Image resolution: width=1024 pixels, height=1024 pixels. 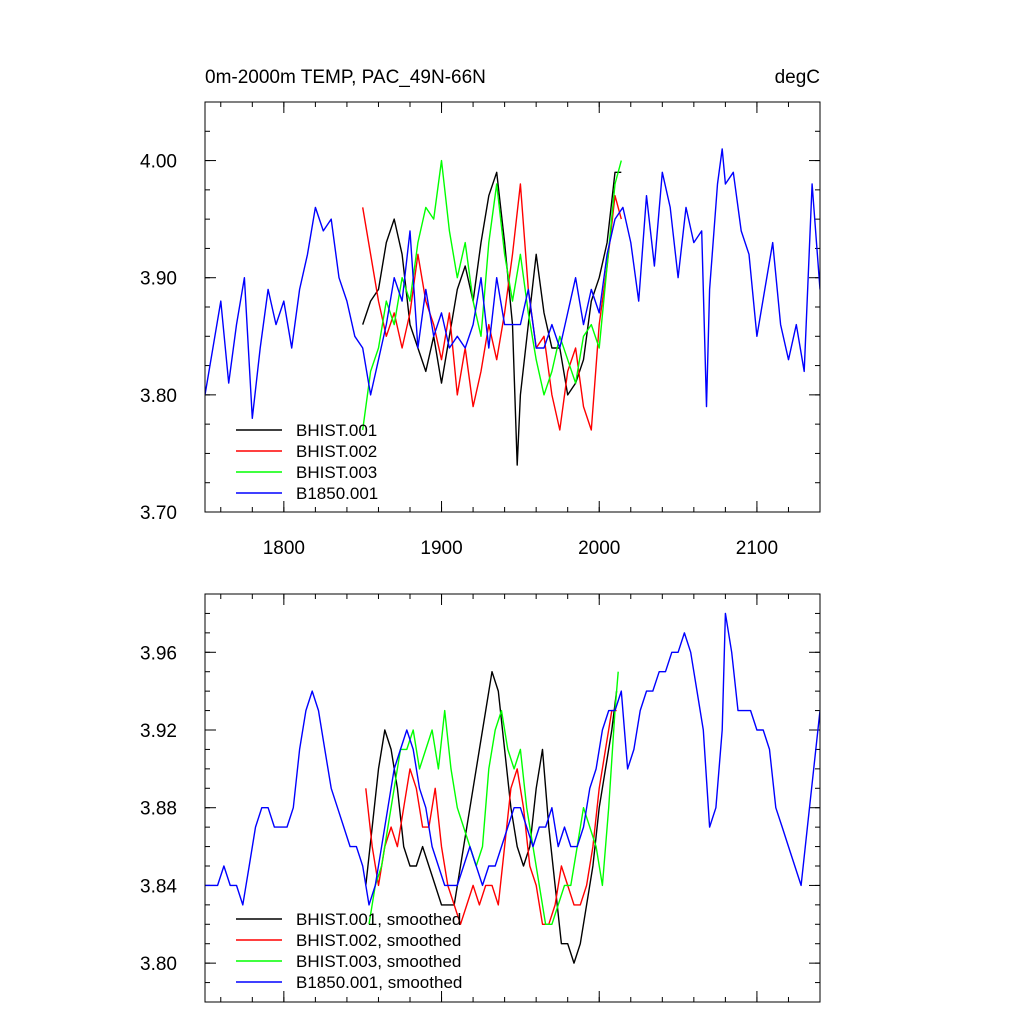 I want to click on legend-label-3: BHIST.003, so click(x=336, y=472).